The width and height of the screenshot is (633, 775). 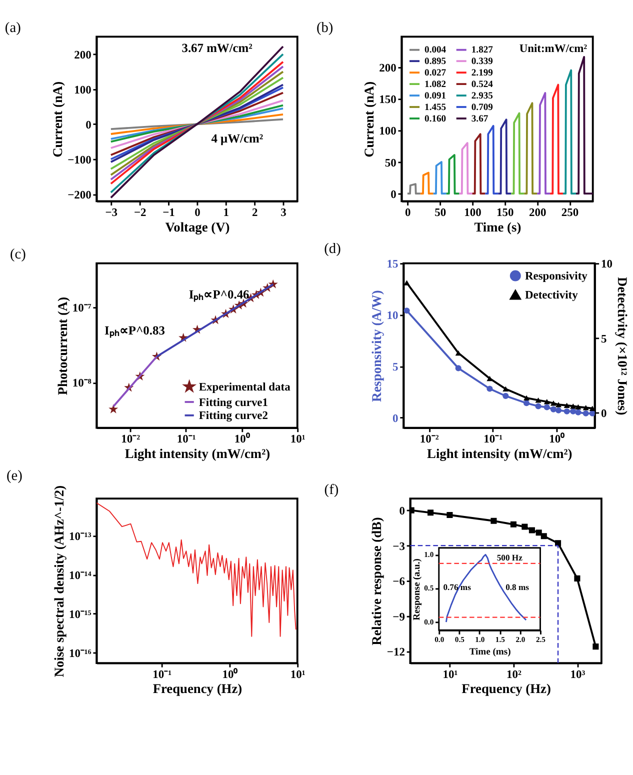 I want to click on legend-label: Fitting curve2, so click(x=233, y=416).